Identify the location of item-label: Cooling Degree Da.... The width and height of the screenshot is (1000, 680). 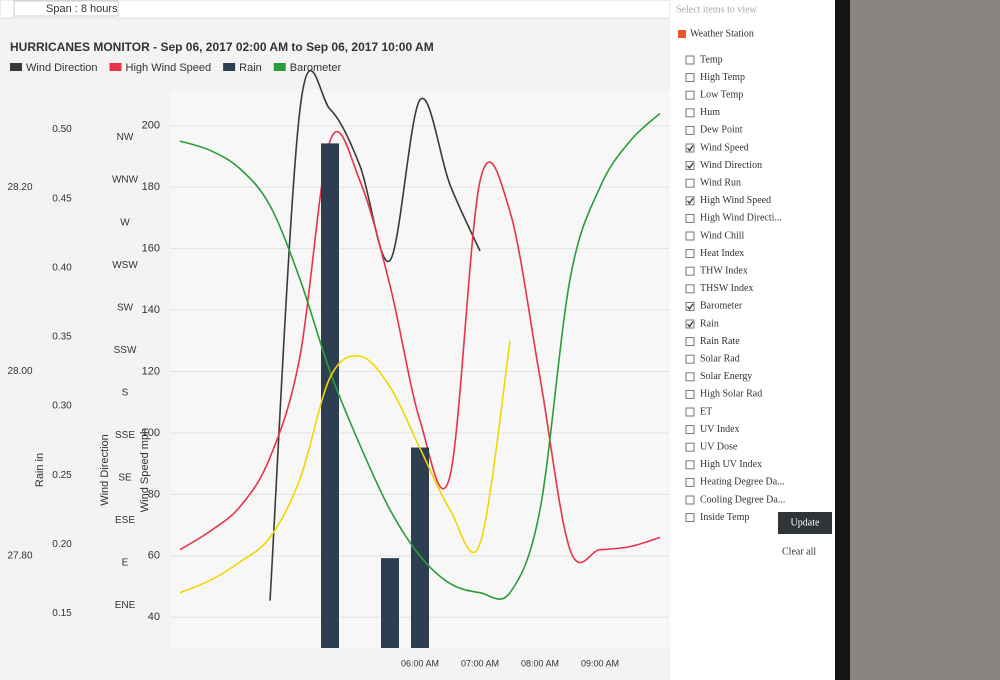
(742, 499).